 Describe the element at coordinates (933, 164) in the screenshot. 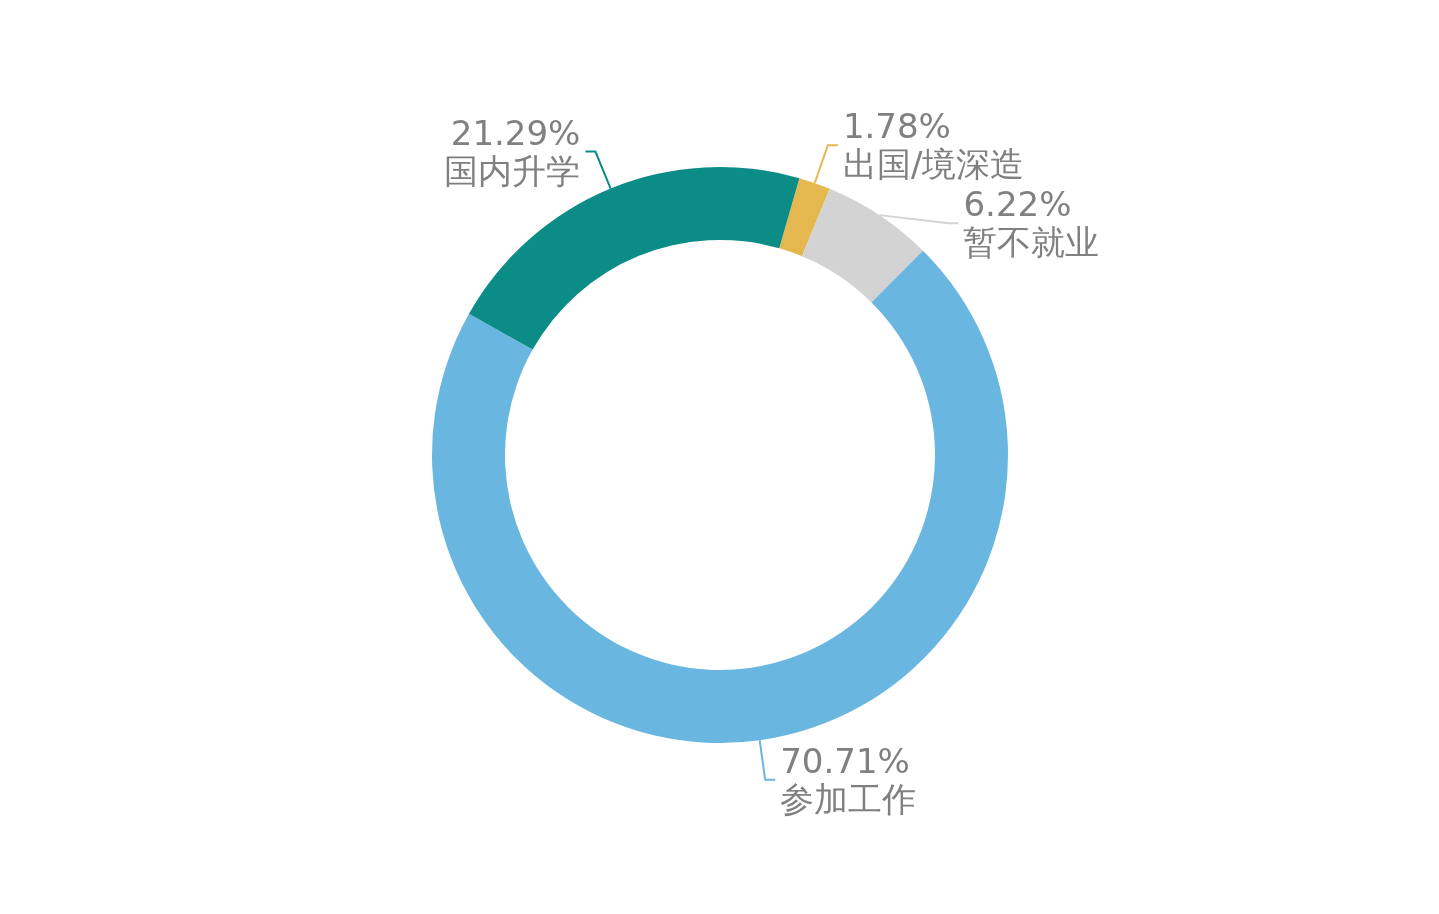

I see `slice-label: 出国/境深造` at that location.